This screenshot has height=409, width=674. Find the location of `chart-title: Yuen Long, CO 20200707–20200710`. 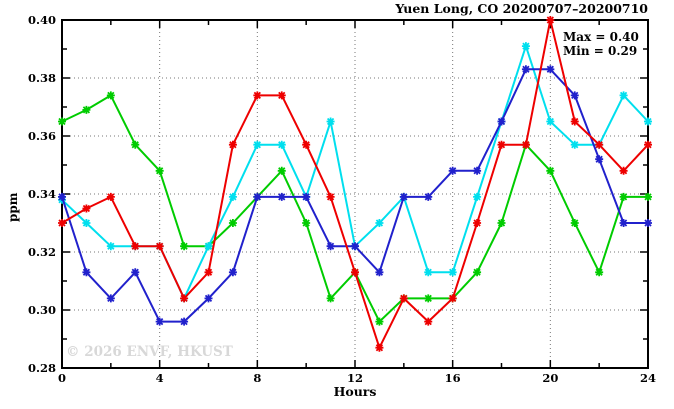

chart-title: Yuen Long, CO 20200707–20200710 is located at coordinates (521, 8).